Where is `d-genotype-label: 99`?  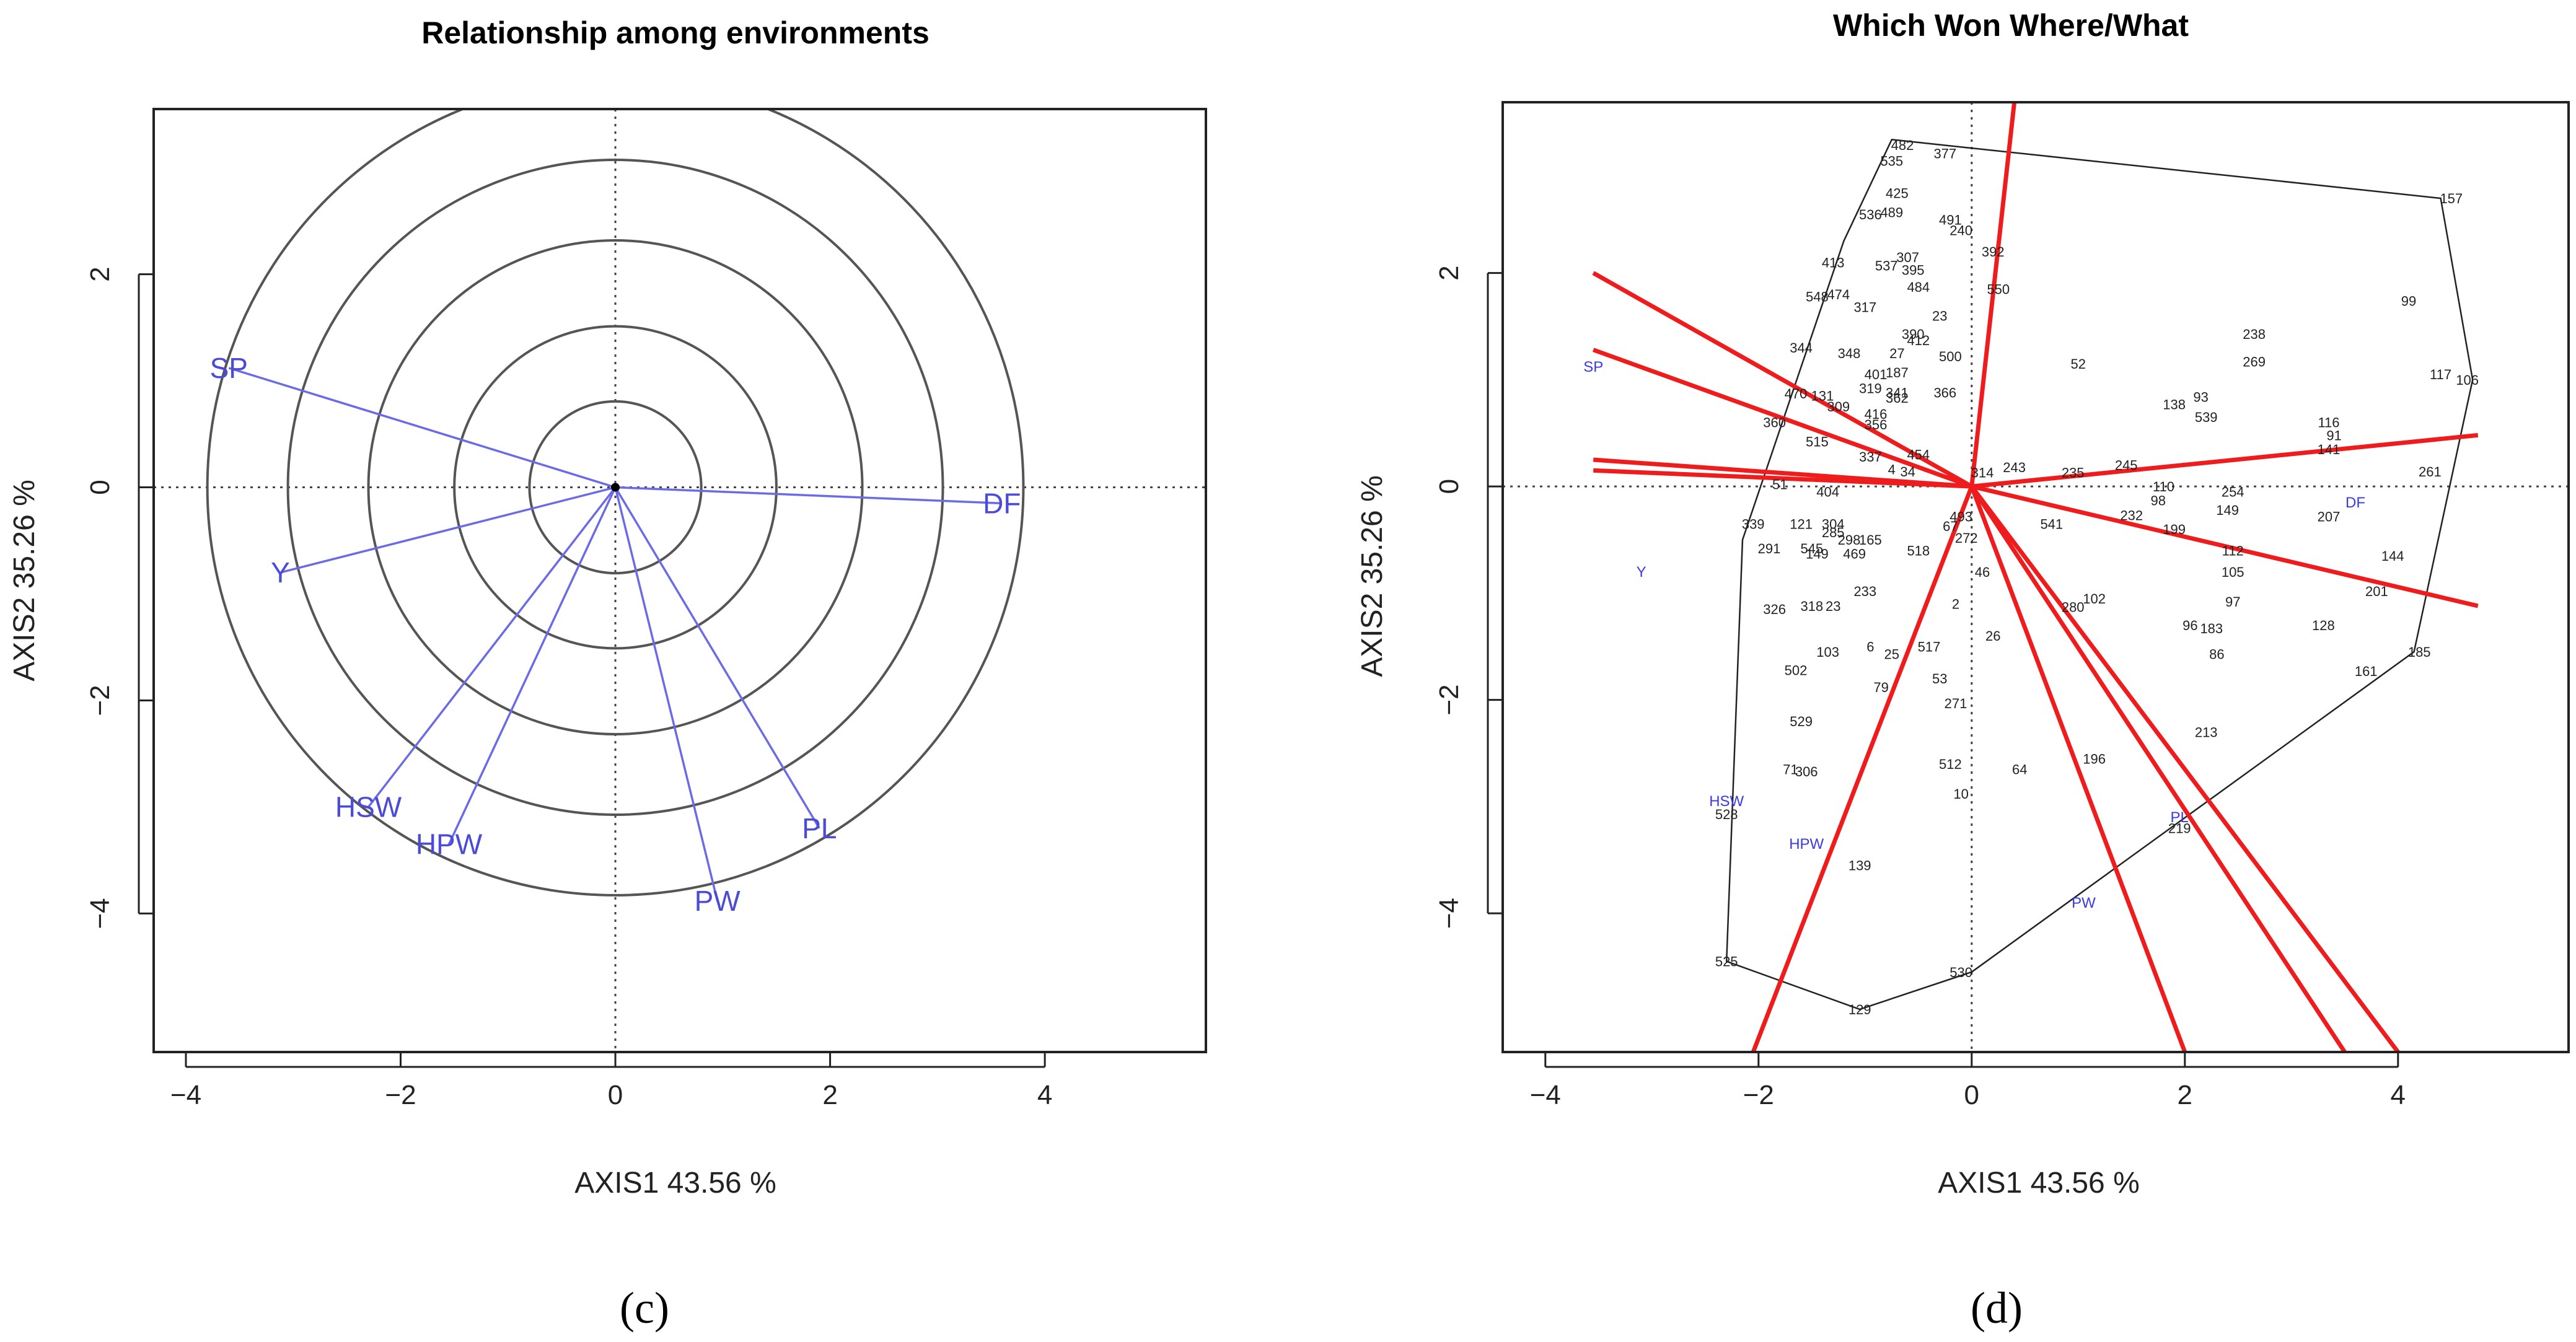 d-genotype-label: 99 is located at coordinates (2408, 301).